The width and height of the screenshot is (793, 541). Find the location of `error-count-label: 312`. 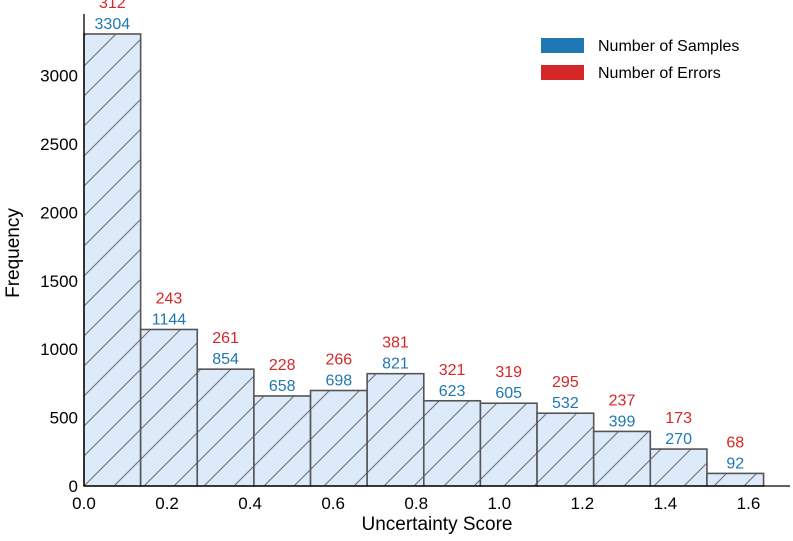

error-count-label: 312 is located at coordinates (112, 6).